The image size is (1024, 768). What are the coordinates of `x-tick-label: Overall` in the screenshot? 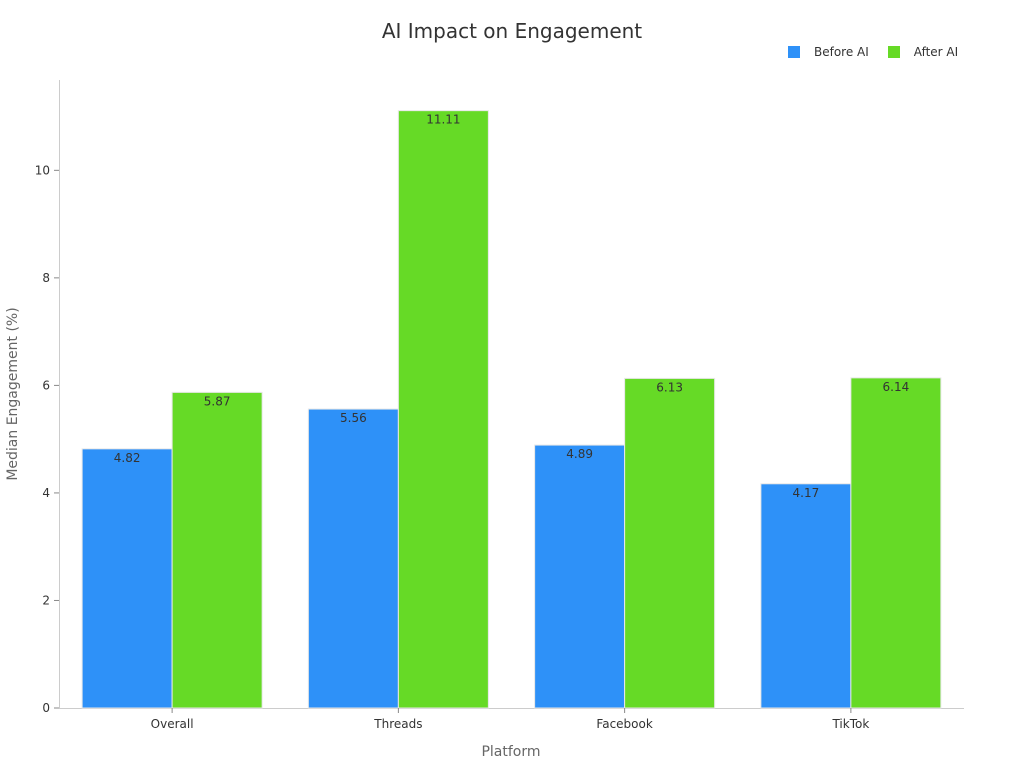 It's located at (172, 724).